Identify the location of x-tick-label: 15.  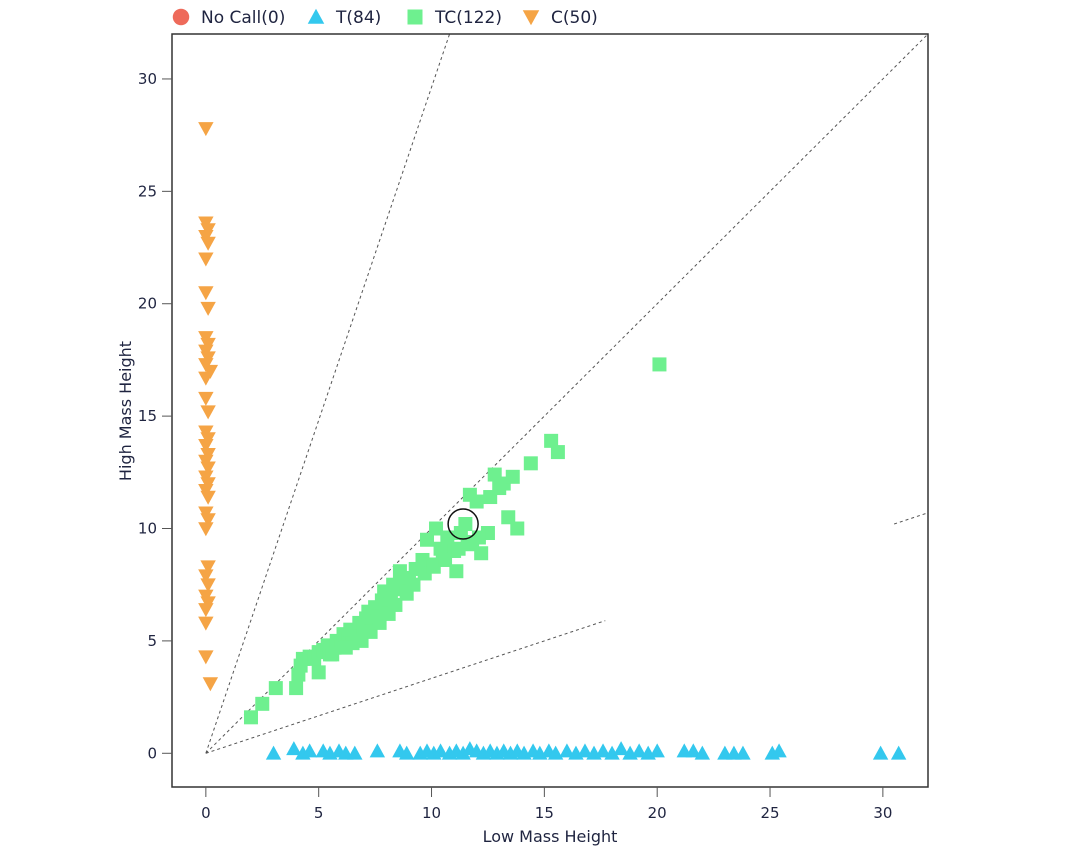
(544, 813).